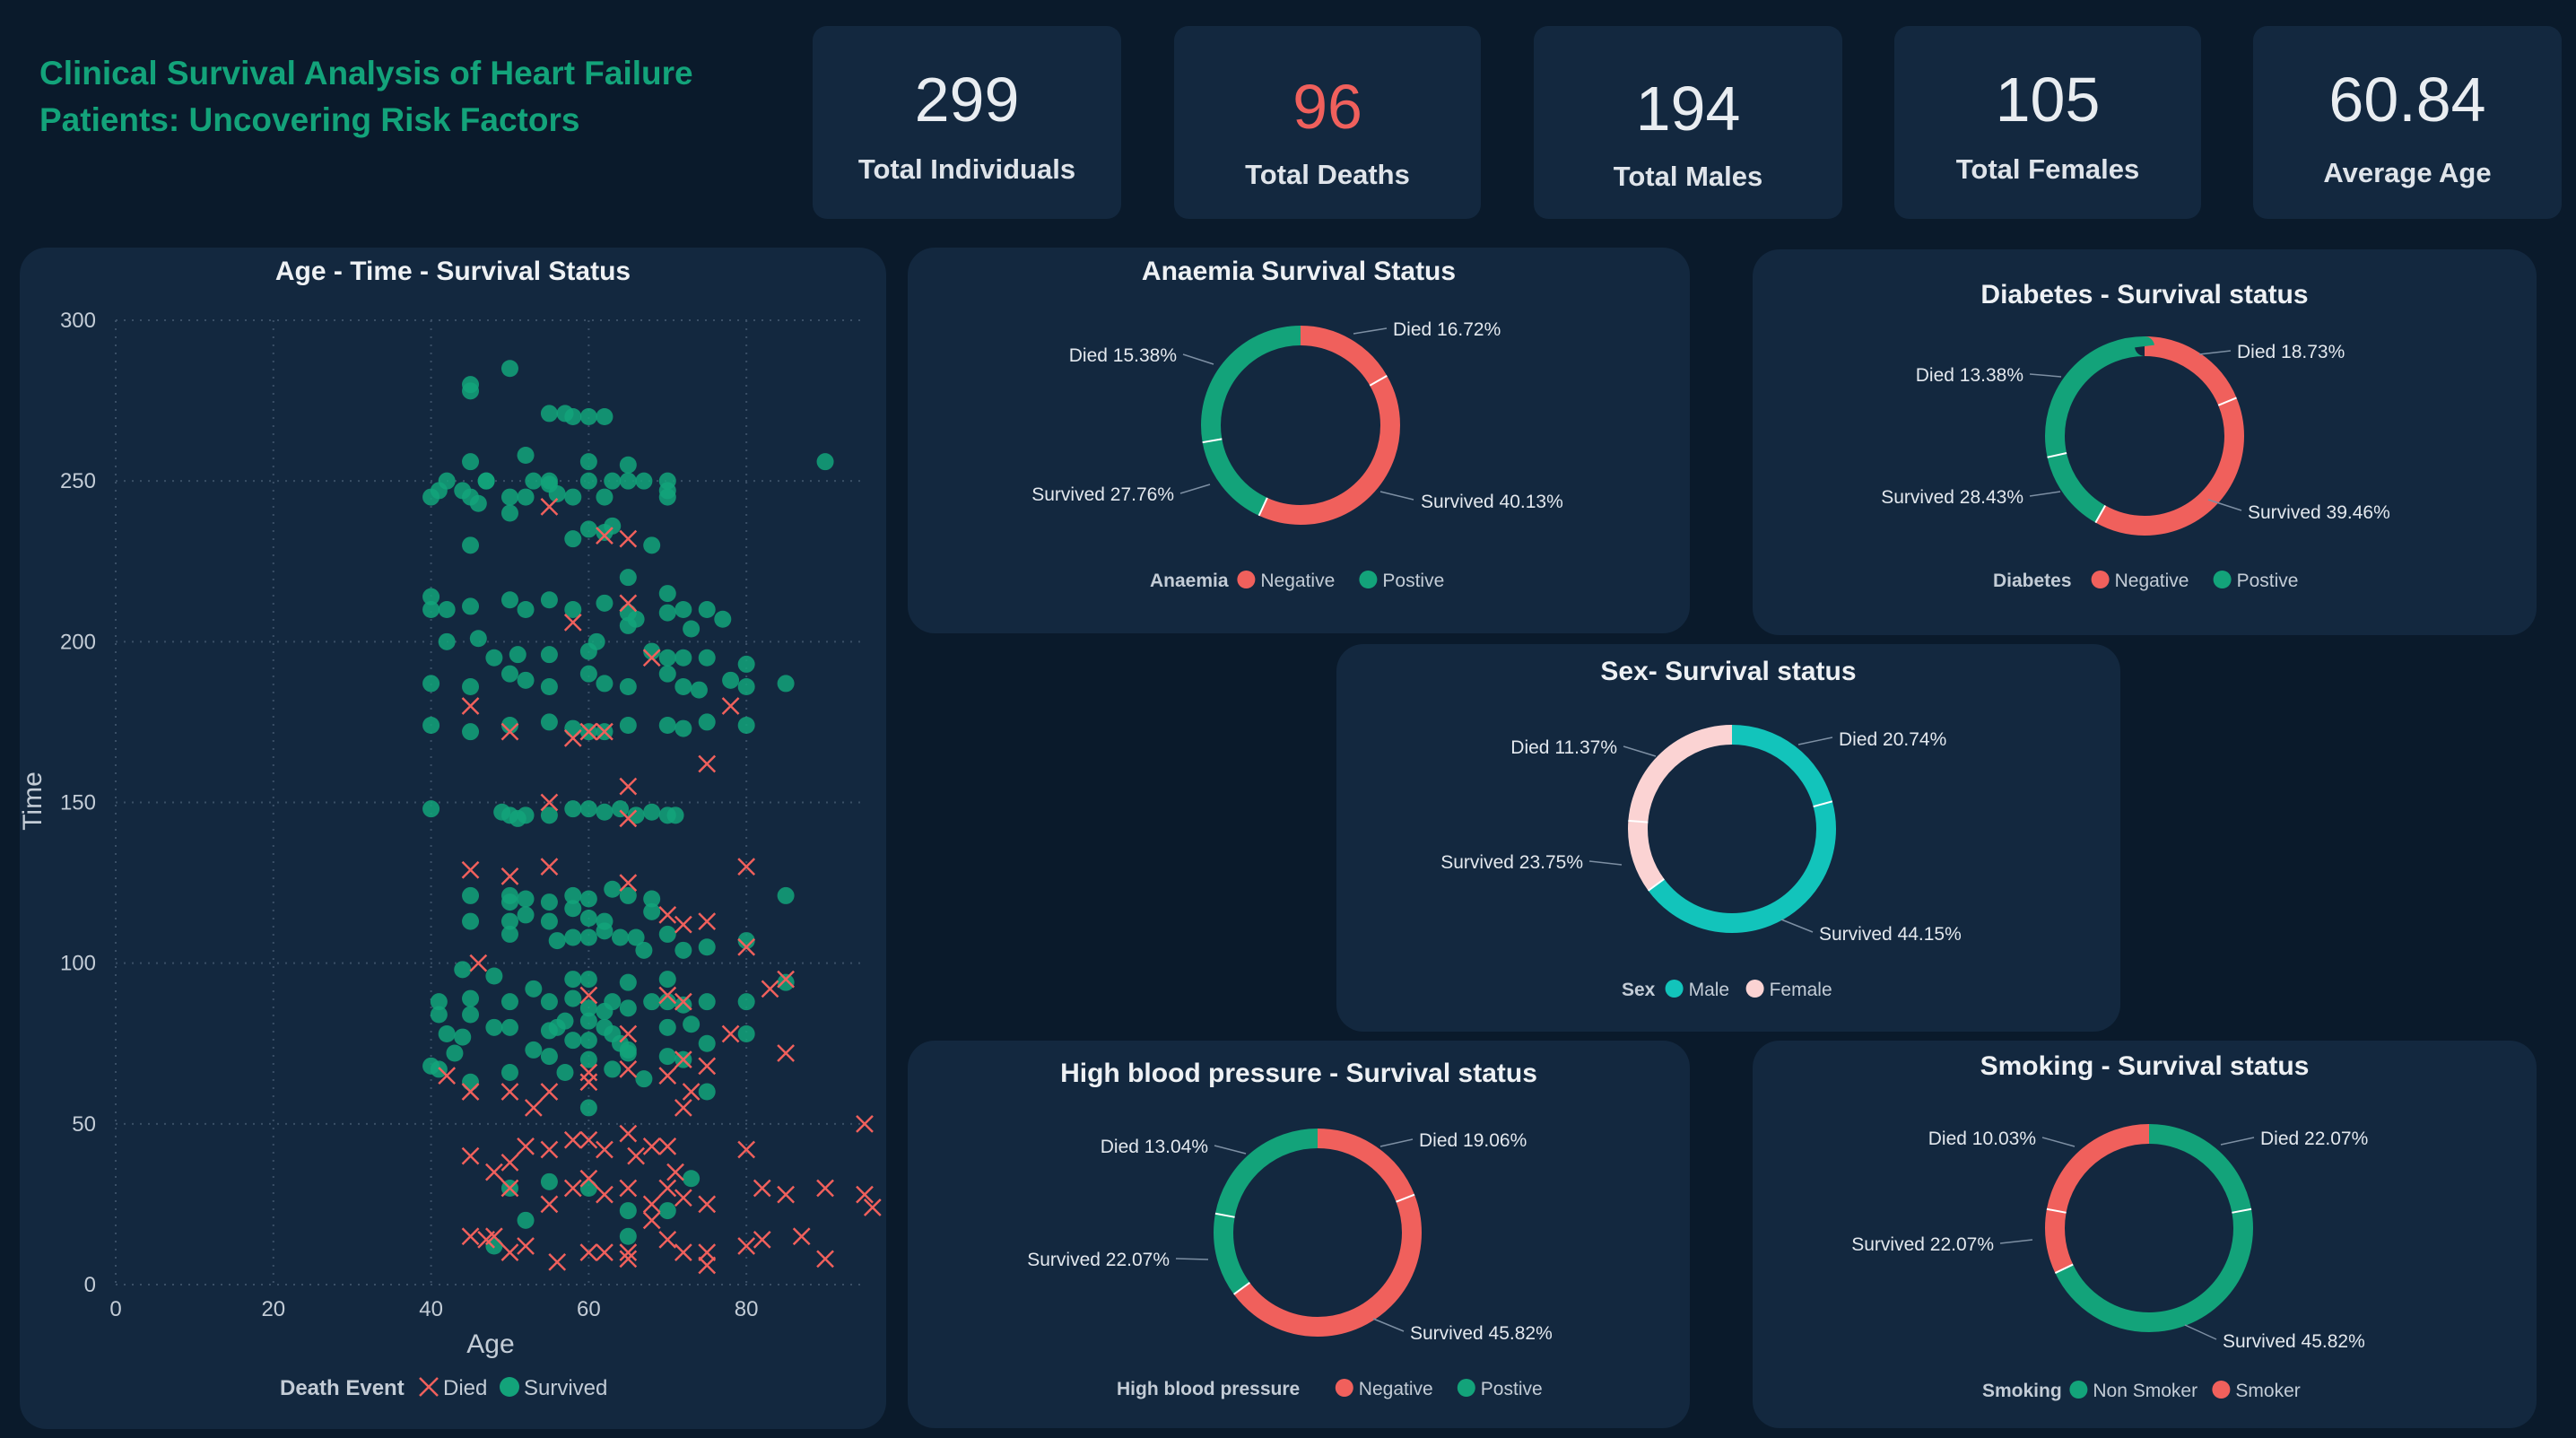 This screenshot has width=2576, height=1438. Describe the element at coordinates (1688, 123) in the screenshot. I see `kpi-total-males: 194 Total Males` at that location.